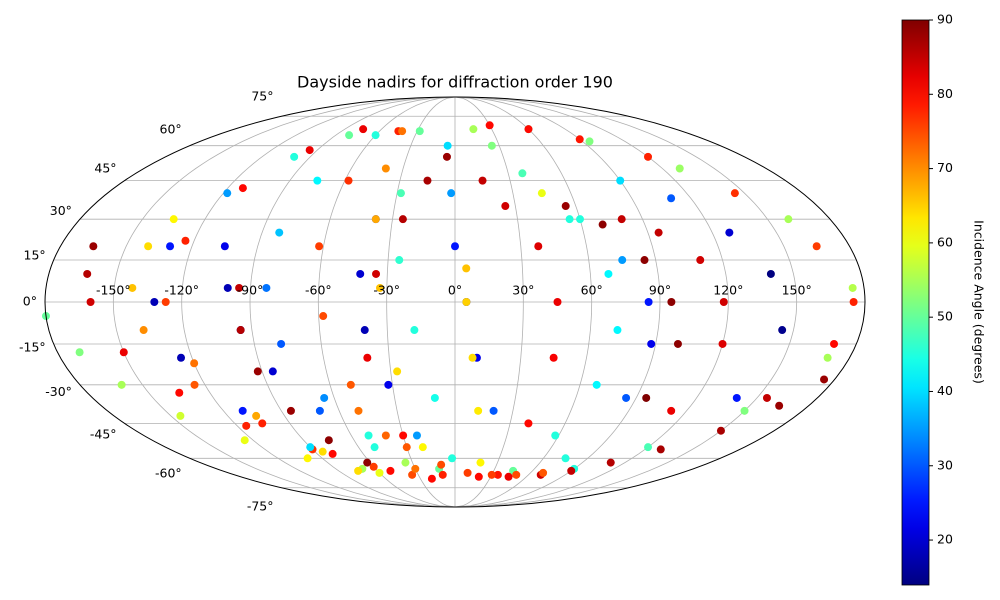 The width and height of the screenshot is (1000, 600). Describe the element at coordinates (660, 290) in the screenshot. I see `x-tick-label: 90°` at that location.